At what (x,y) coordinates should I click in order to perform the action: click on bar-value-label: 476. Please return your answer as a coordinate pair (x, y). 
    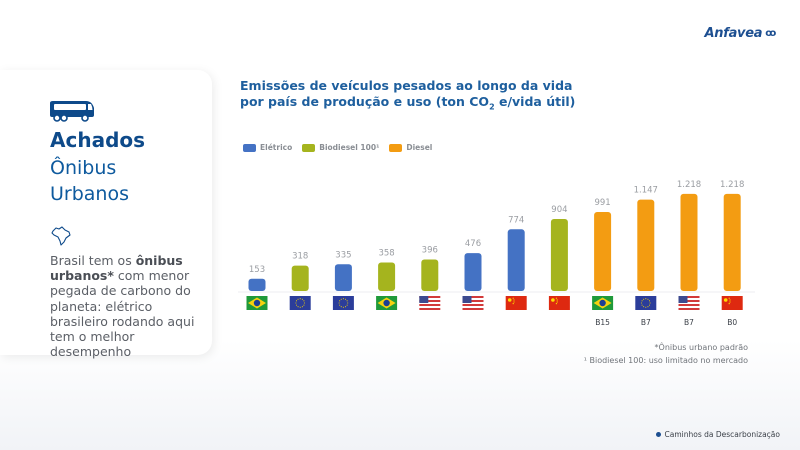
    Looking at the image, I should click on (473, 244).